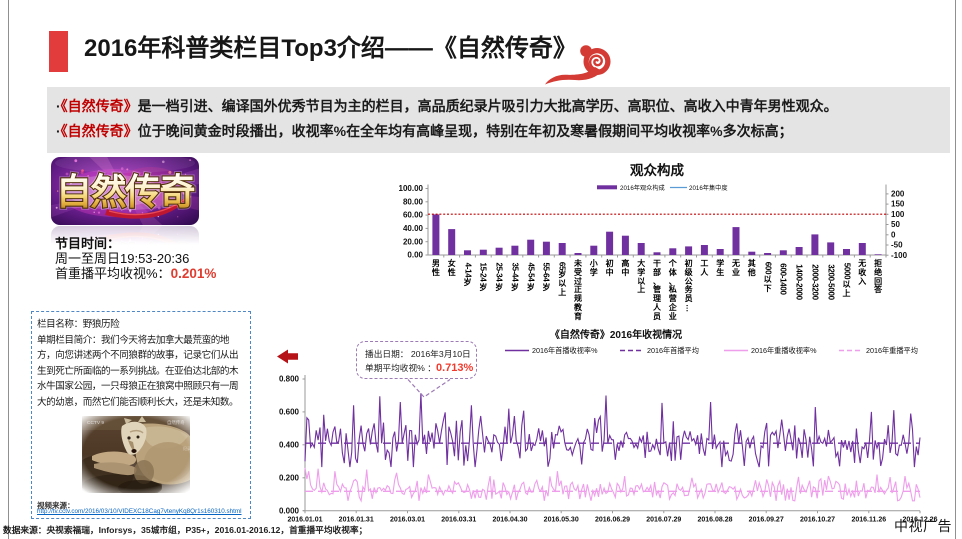 Image resolution: width=962 pixels, height=539 pixels. I want to click on svg-text: 2016年首播平均, so click(673, 350).